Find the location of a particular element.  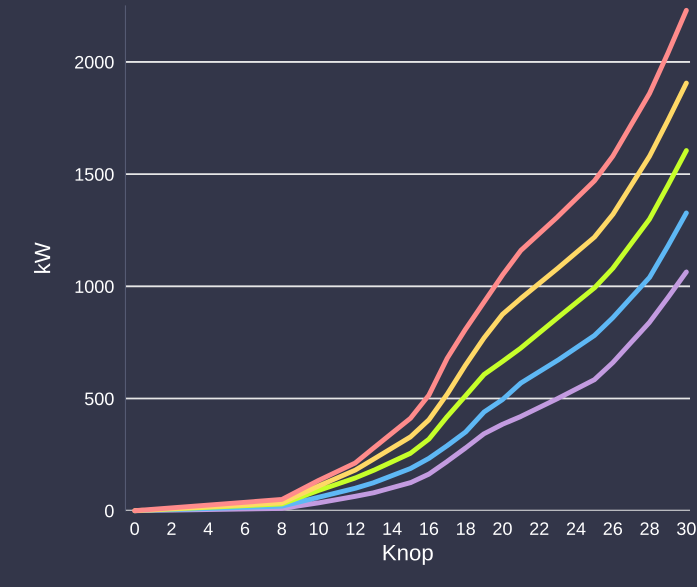

y-axis-title: kW is located at coordinates (42, 257).